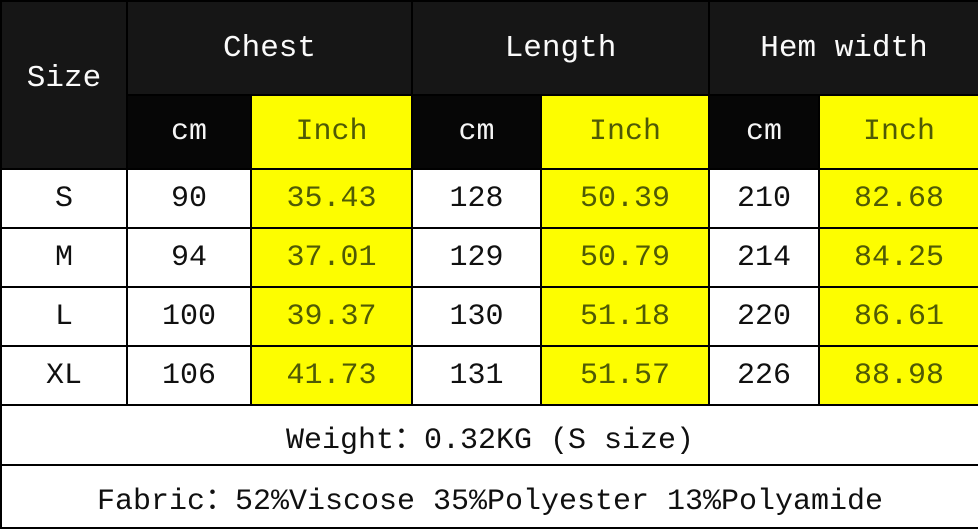 This screenshot has width=978, height=529. What do you see at coordinates (331, 257) in the screenshot?
I see `row-m-chest-inch: 37.01` at bounding box center [331, 257].